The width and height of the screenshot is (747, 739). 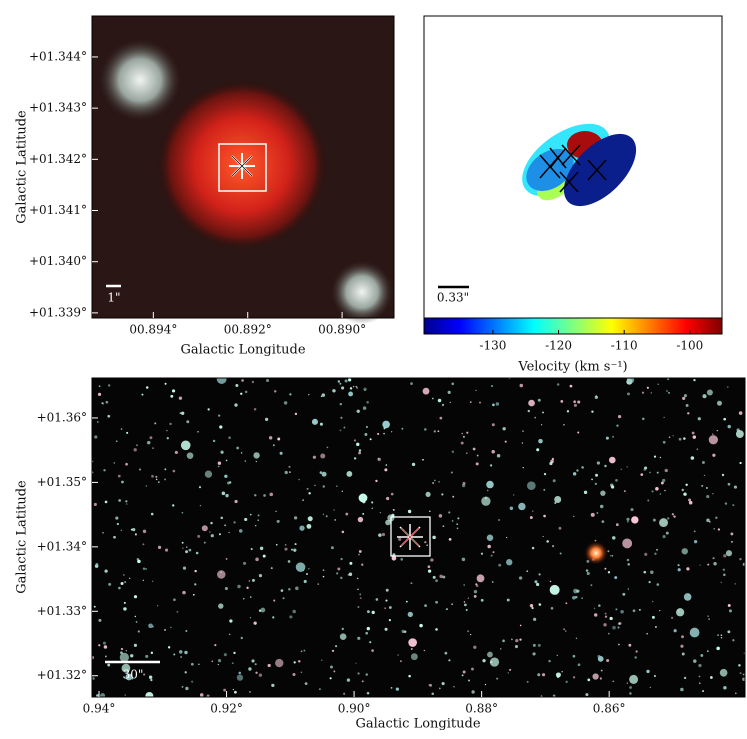 What do you see at coordinates (624, 346) in the screenshot?
I see `colorbar-tick-label: -110` at bounding box center [624, 346].